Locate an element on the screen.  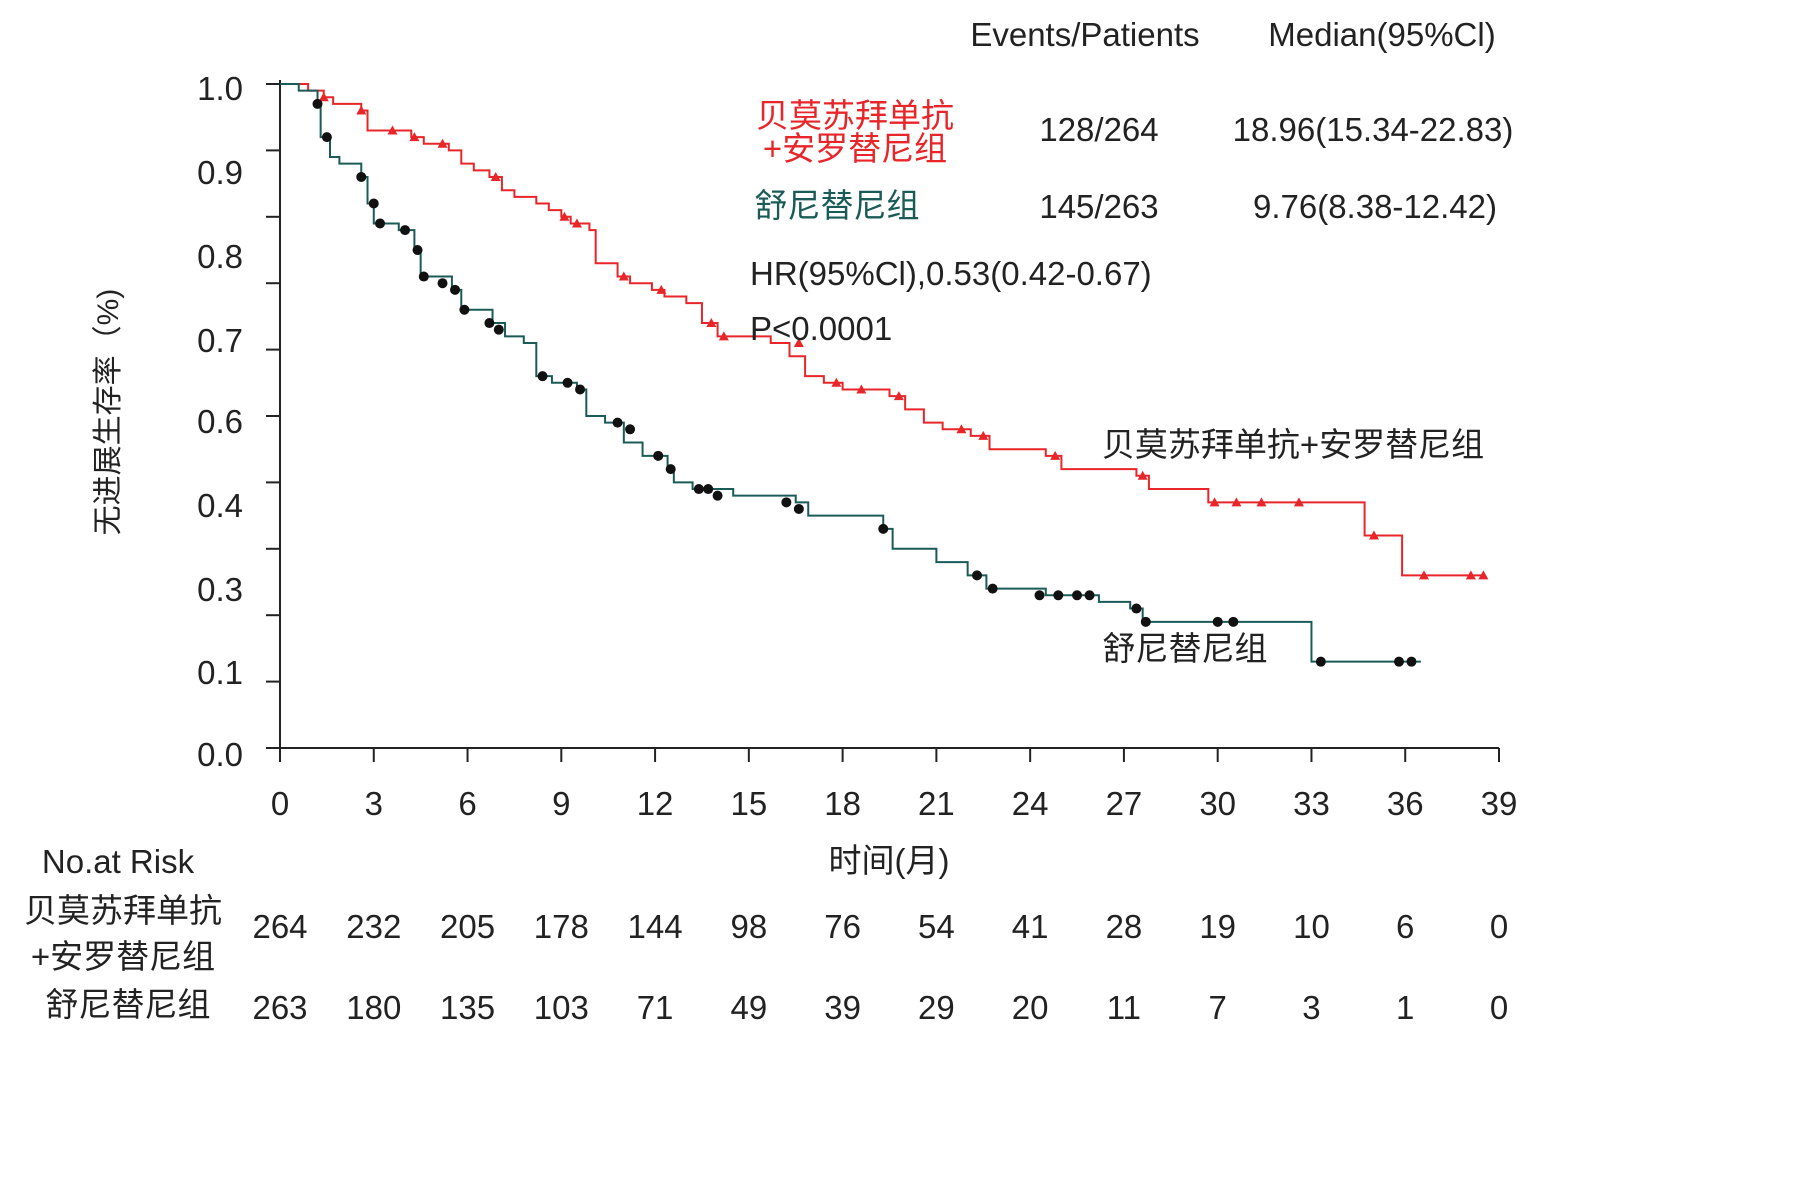
risk-value: 28 is located at coordinates (1124, 926).